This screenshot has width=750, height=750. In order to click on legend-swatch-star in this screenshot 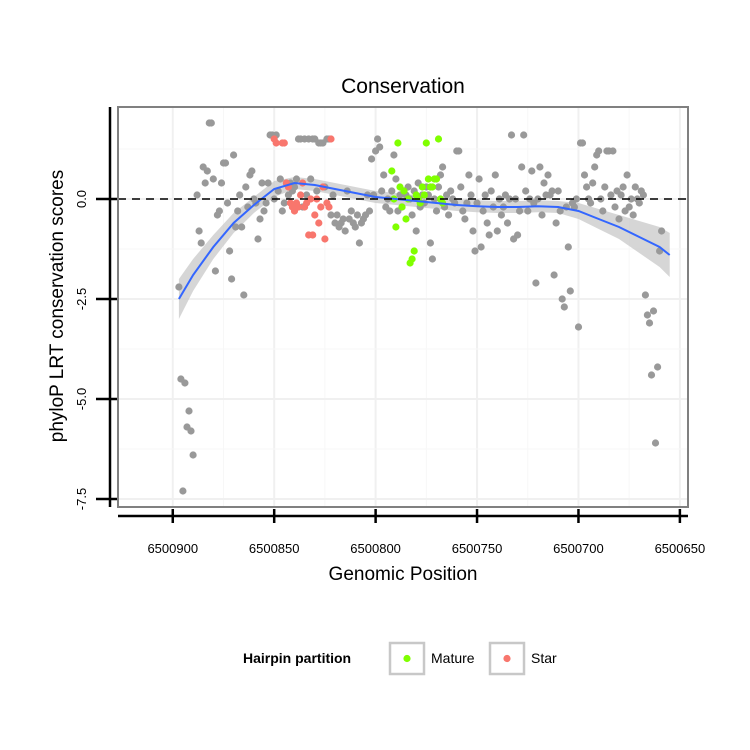, I will do `click(507, 658)`.